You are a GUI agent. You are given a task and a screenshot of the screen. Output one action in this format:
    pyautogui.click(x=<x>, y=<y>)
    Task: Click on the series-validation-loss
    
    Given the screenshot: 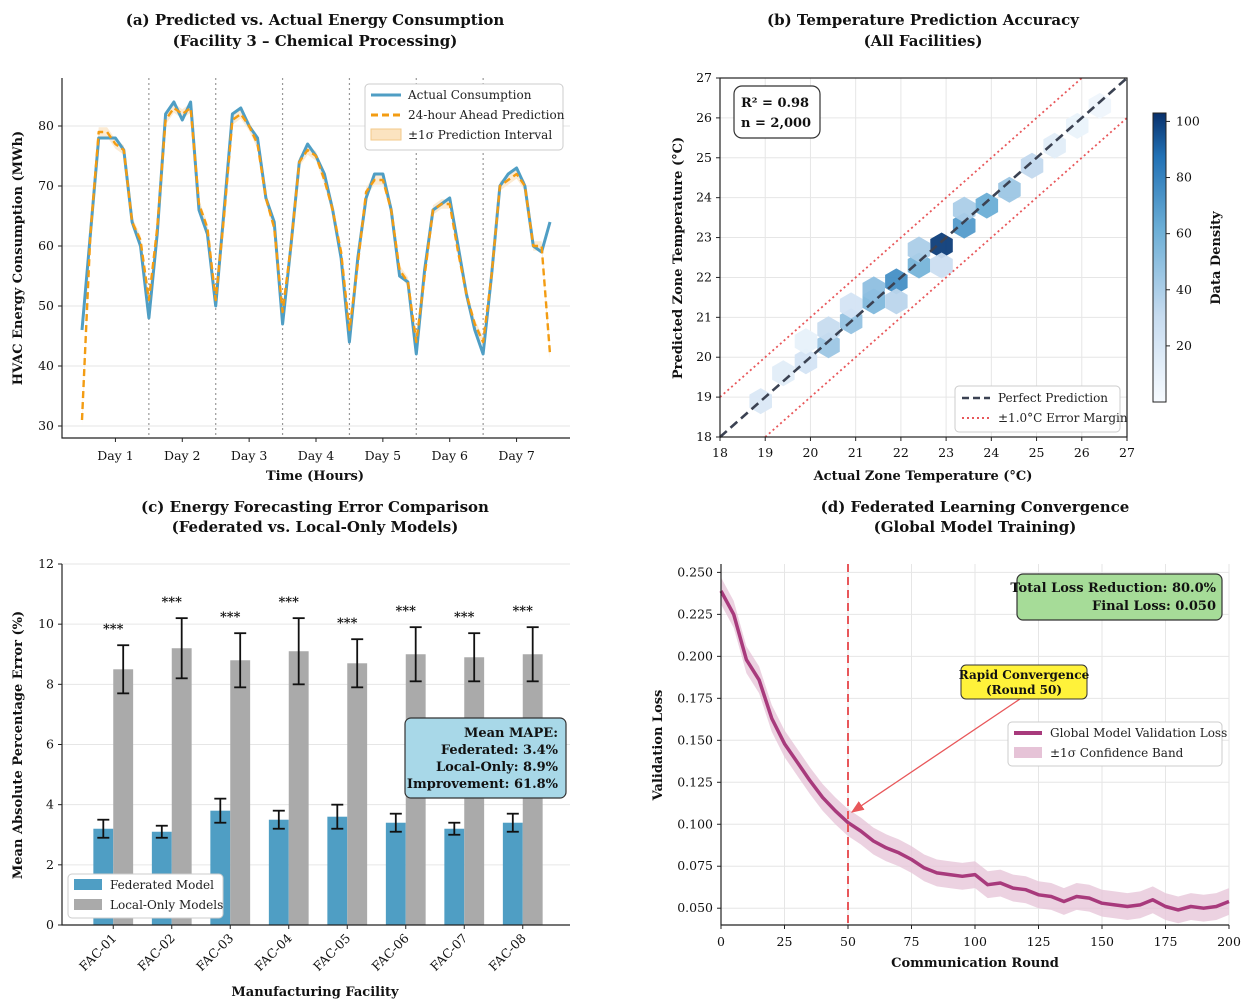 What is the action you would take?
    pyautogui.click(x=974, y=751)
    